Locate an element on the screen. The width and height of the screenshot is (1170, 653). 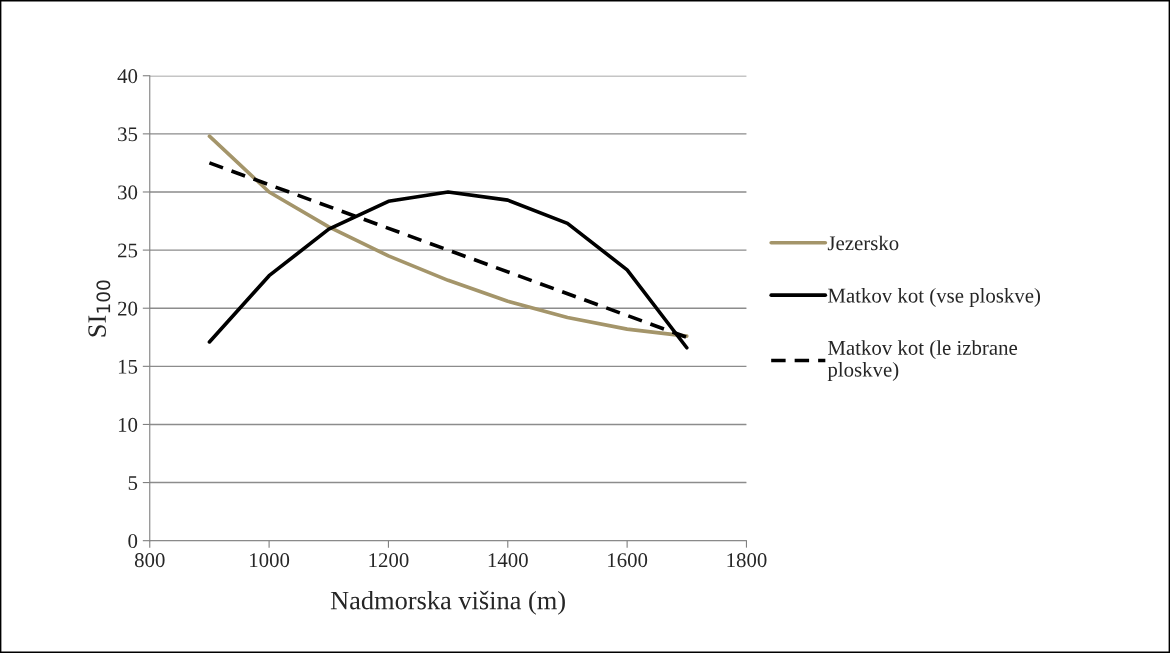
x-axis-title: Nadmorska višina (m) is located at coordinates (447, 602).